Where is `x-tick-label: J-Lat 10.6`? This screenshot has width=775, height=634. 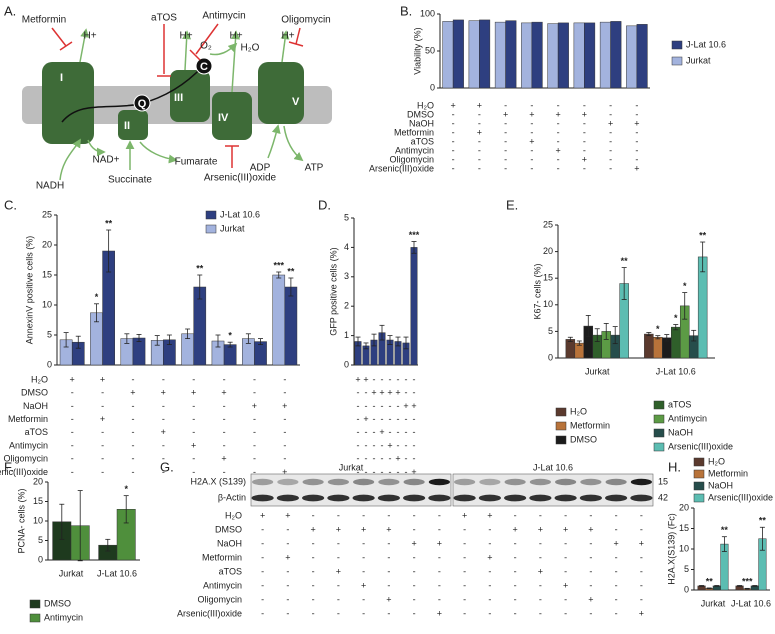
x-tick-label: J-Lat 10.6 is located at coordinates (117, 573).